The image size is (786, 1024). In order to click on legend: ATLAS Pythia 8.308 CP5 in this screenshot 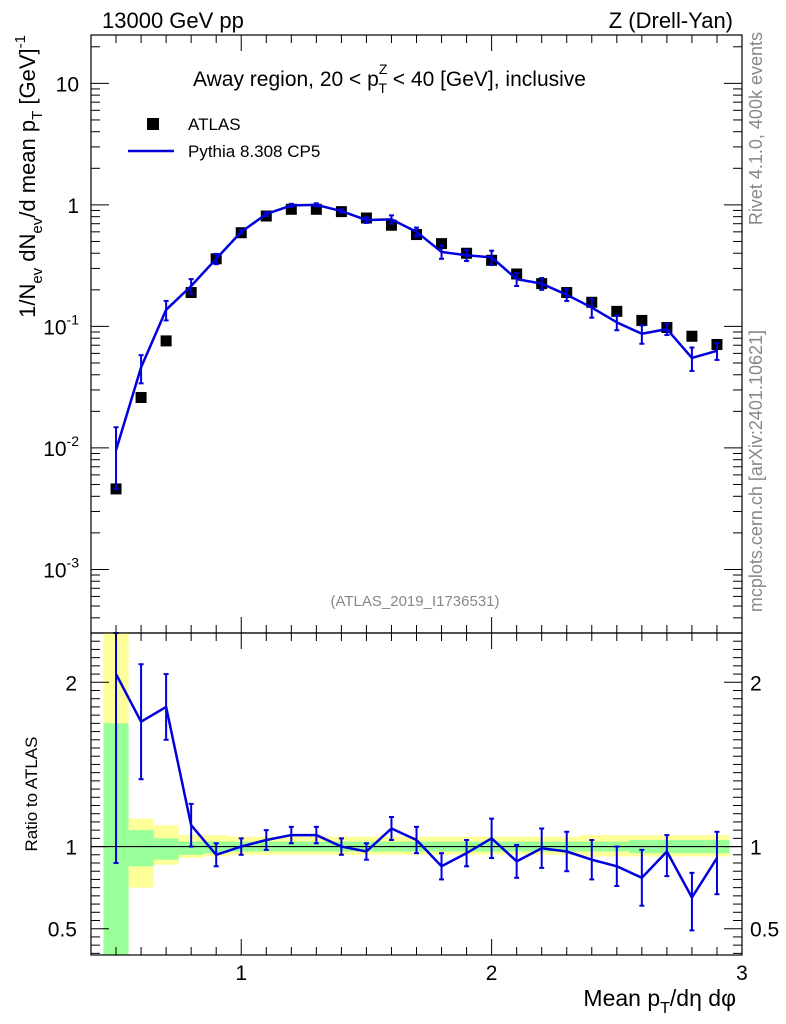, I will do `click(224, 138)`.